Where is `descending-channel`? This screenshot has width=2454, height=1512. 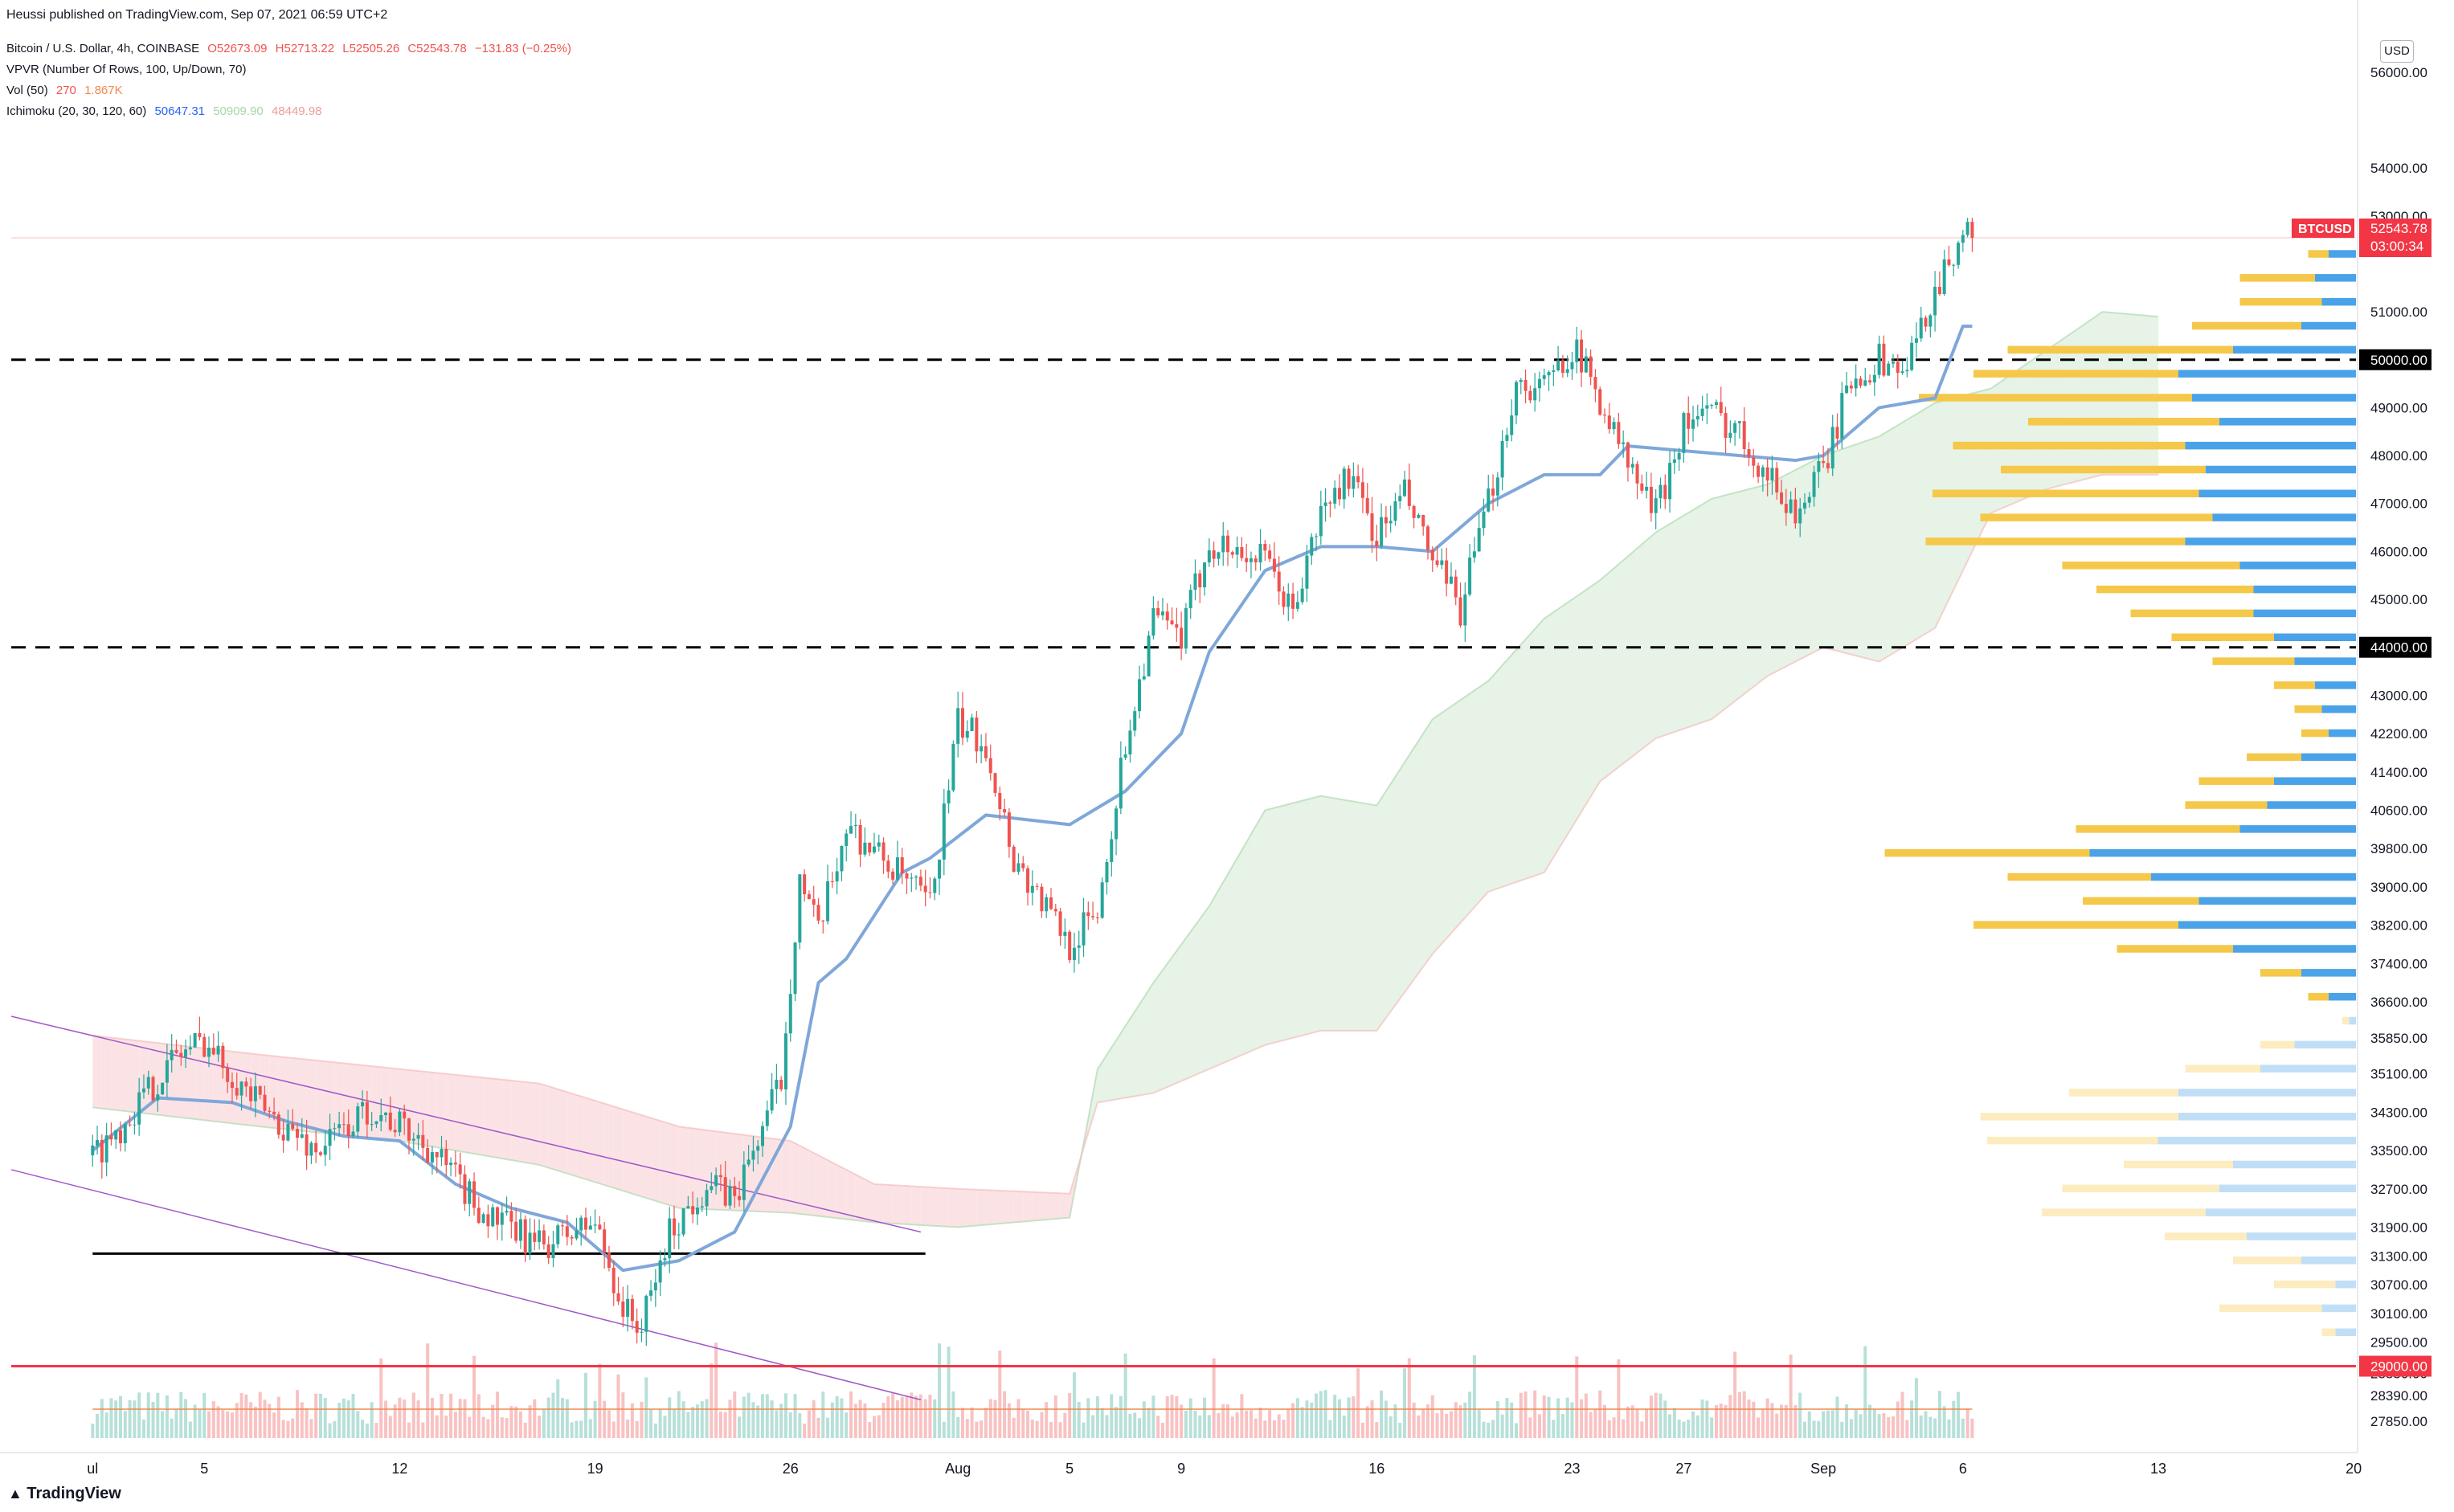
descending-channel is located at coordinates (466, 1208).